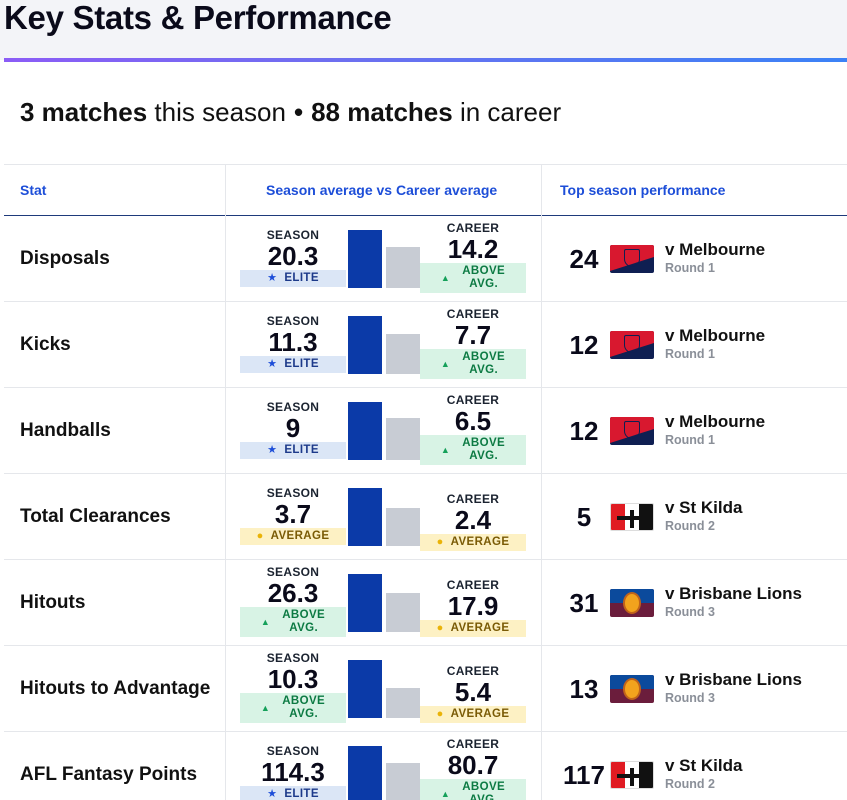 The width and height of the screenshot is (847, 800). I want to click on season-rating-badge: ★ ELITE, so click(293, 278).